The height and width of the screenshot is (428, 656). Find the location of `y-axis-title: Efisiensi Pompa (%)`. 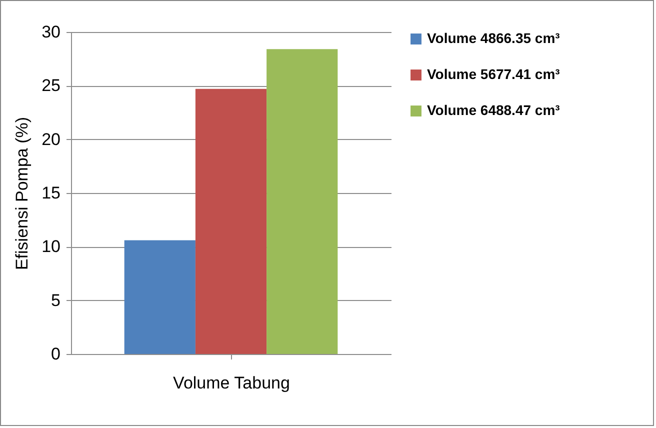

y-axis-title: Efisiensi Pompa (%) is located at coordinates (22, 193).